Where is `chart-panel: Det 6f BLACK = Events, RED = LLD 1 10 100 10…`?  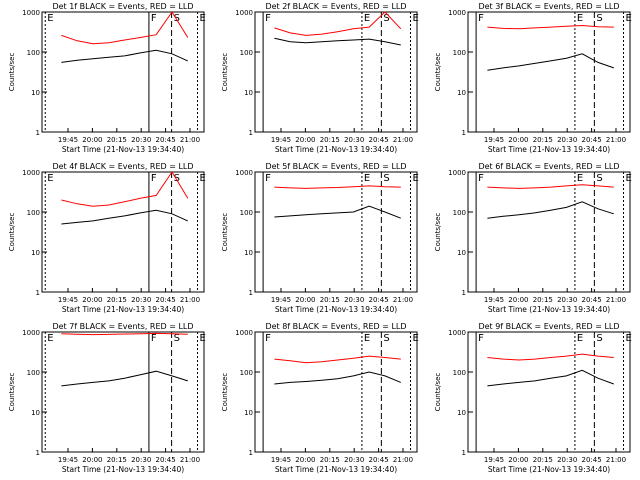
chart-panel: Det 6f BLACK = Events, RED = LLD 1 10 100 10… is located at coordinates (533, 238).